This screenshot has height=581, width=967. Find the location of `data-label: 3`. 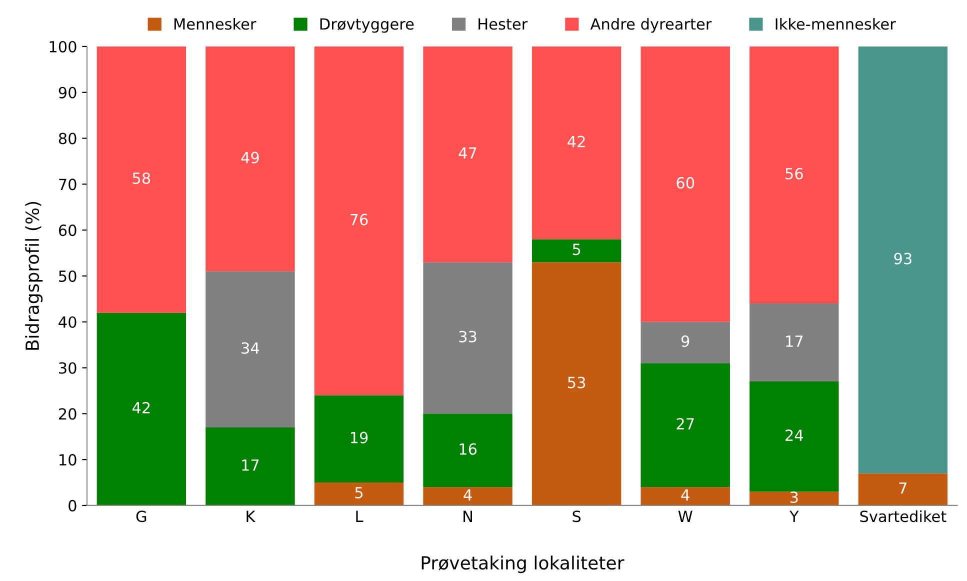

data-label: 3 is located at coordinates (794, 497).